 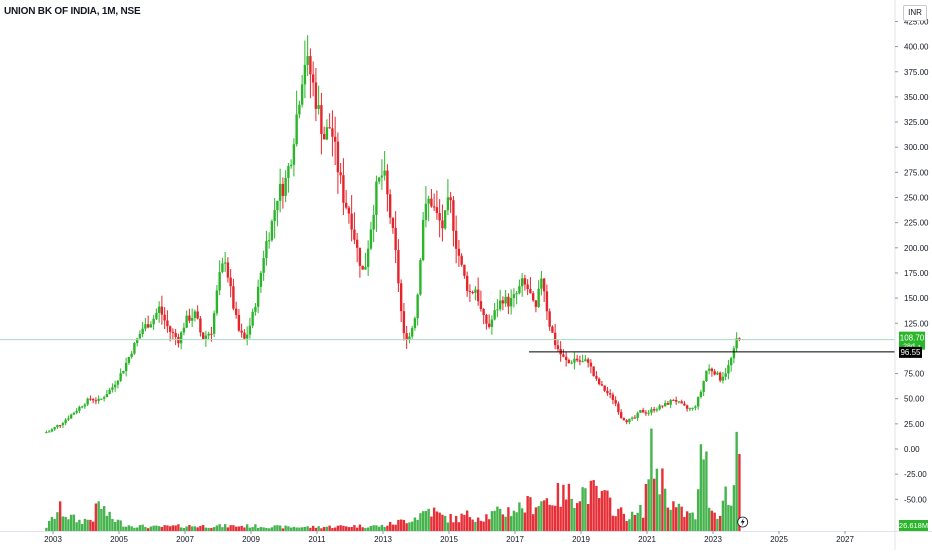 What do you see at coordinates (383, 539) in the screenshot?
I see `time-tick-label: 2013` at bounding box center [383, 539].